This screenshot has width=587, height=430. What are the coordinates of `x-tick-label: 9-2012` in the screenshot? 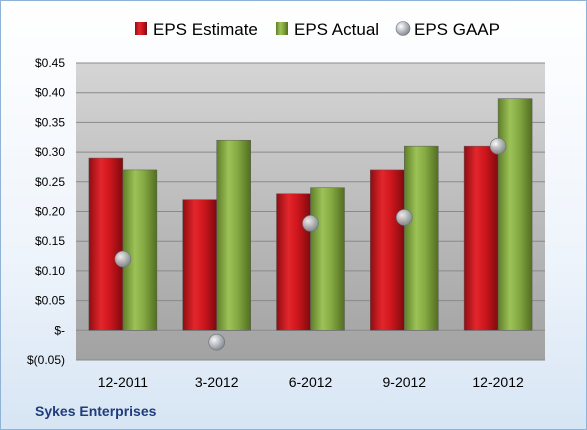 It's located at (405, 382).